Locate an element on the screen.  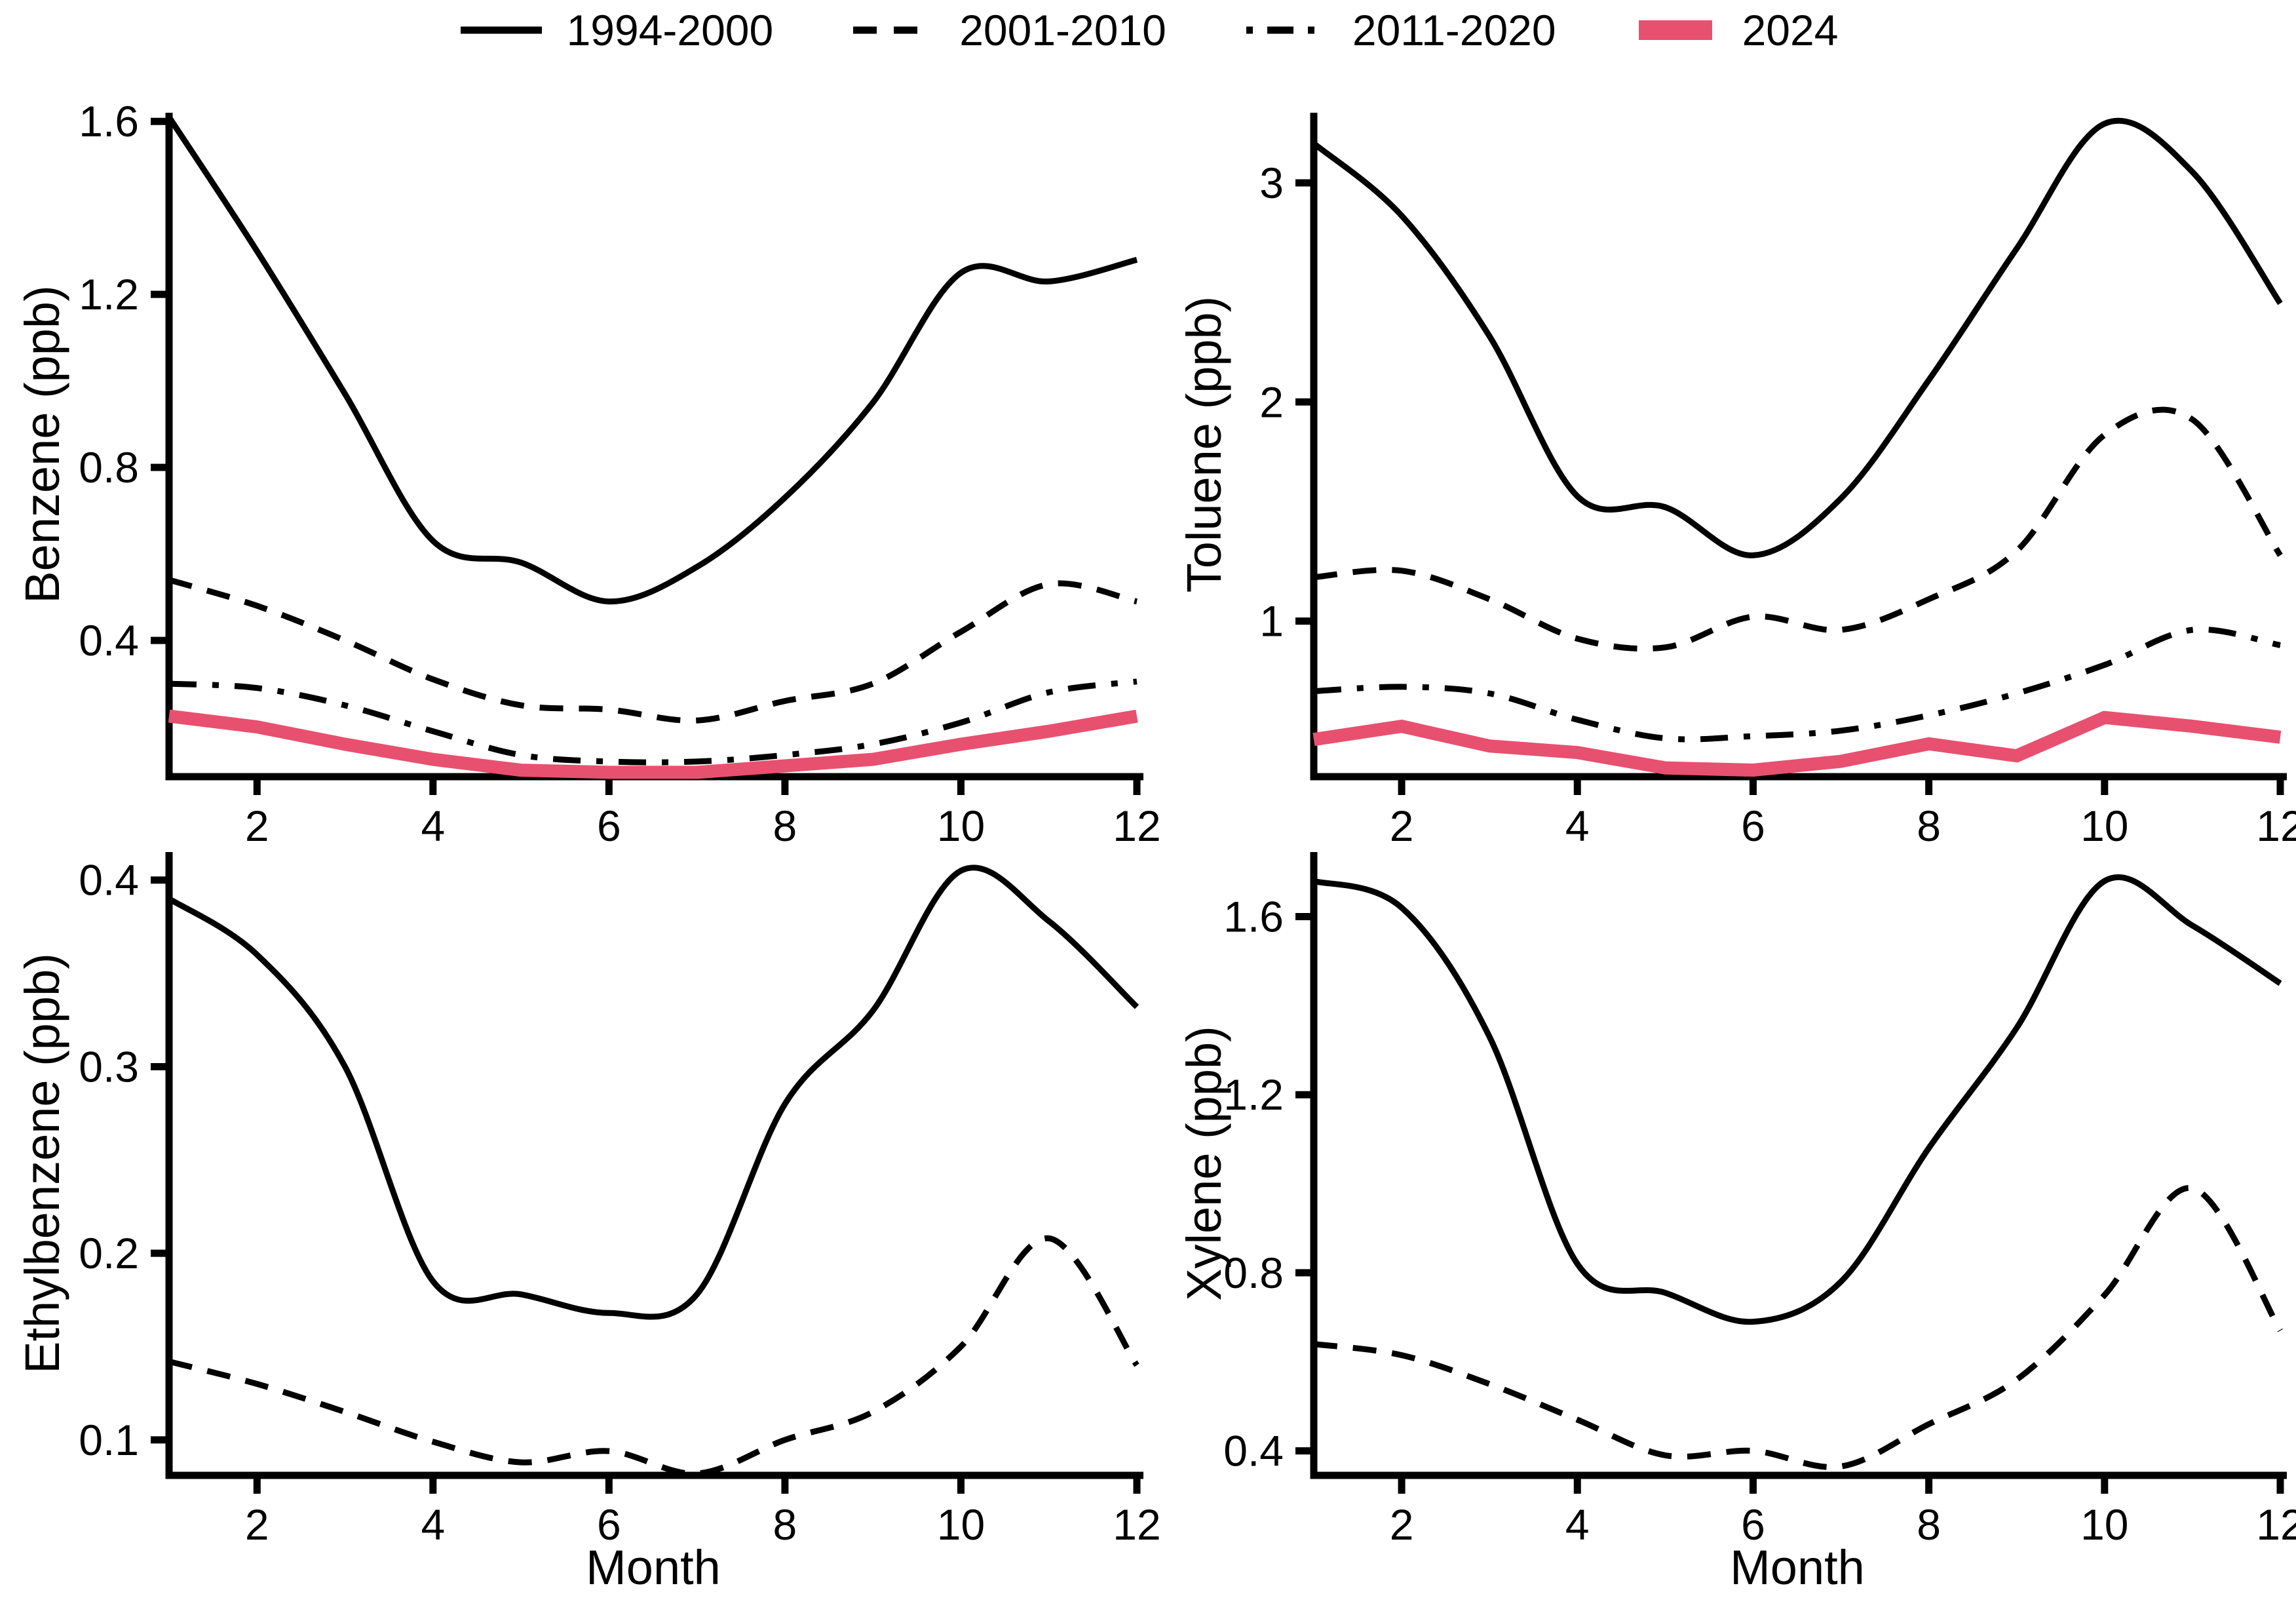
x-axis-label-month-left: Month is located at coordinates (653, 1568).